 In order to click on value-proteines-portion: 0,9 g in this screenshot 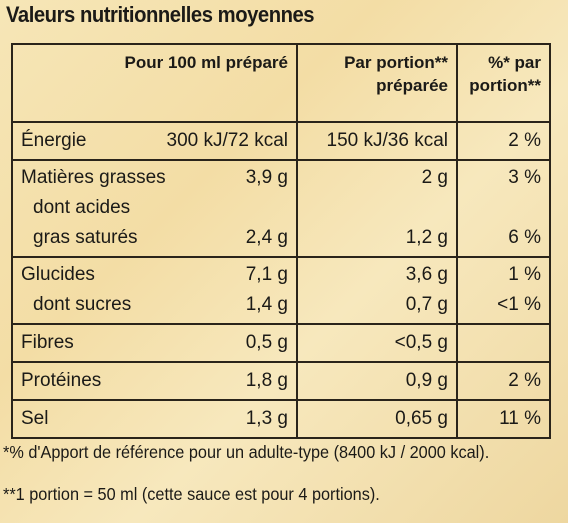, I will do `click(426, 380)`.